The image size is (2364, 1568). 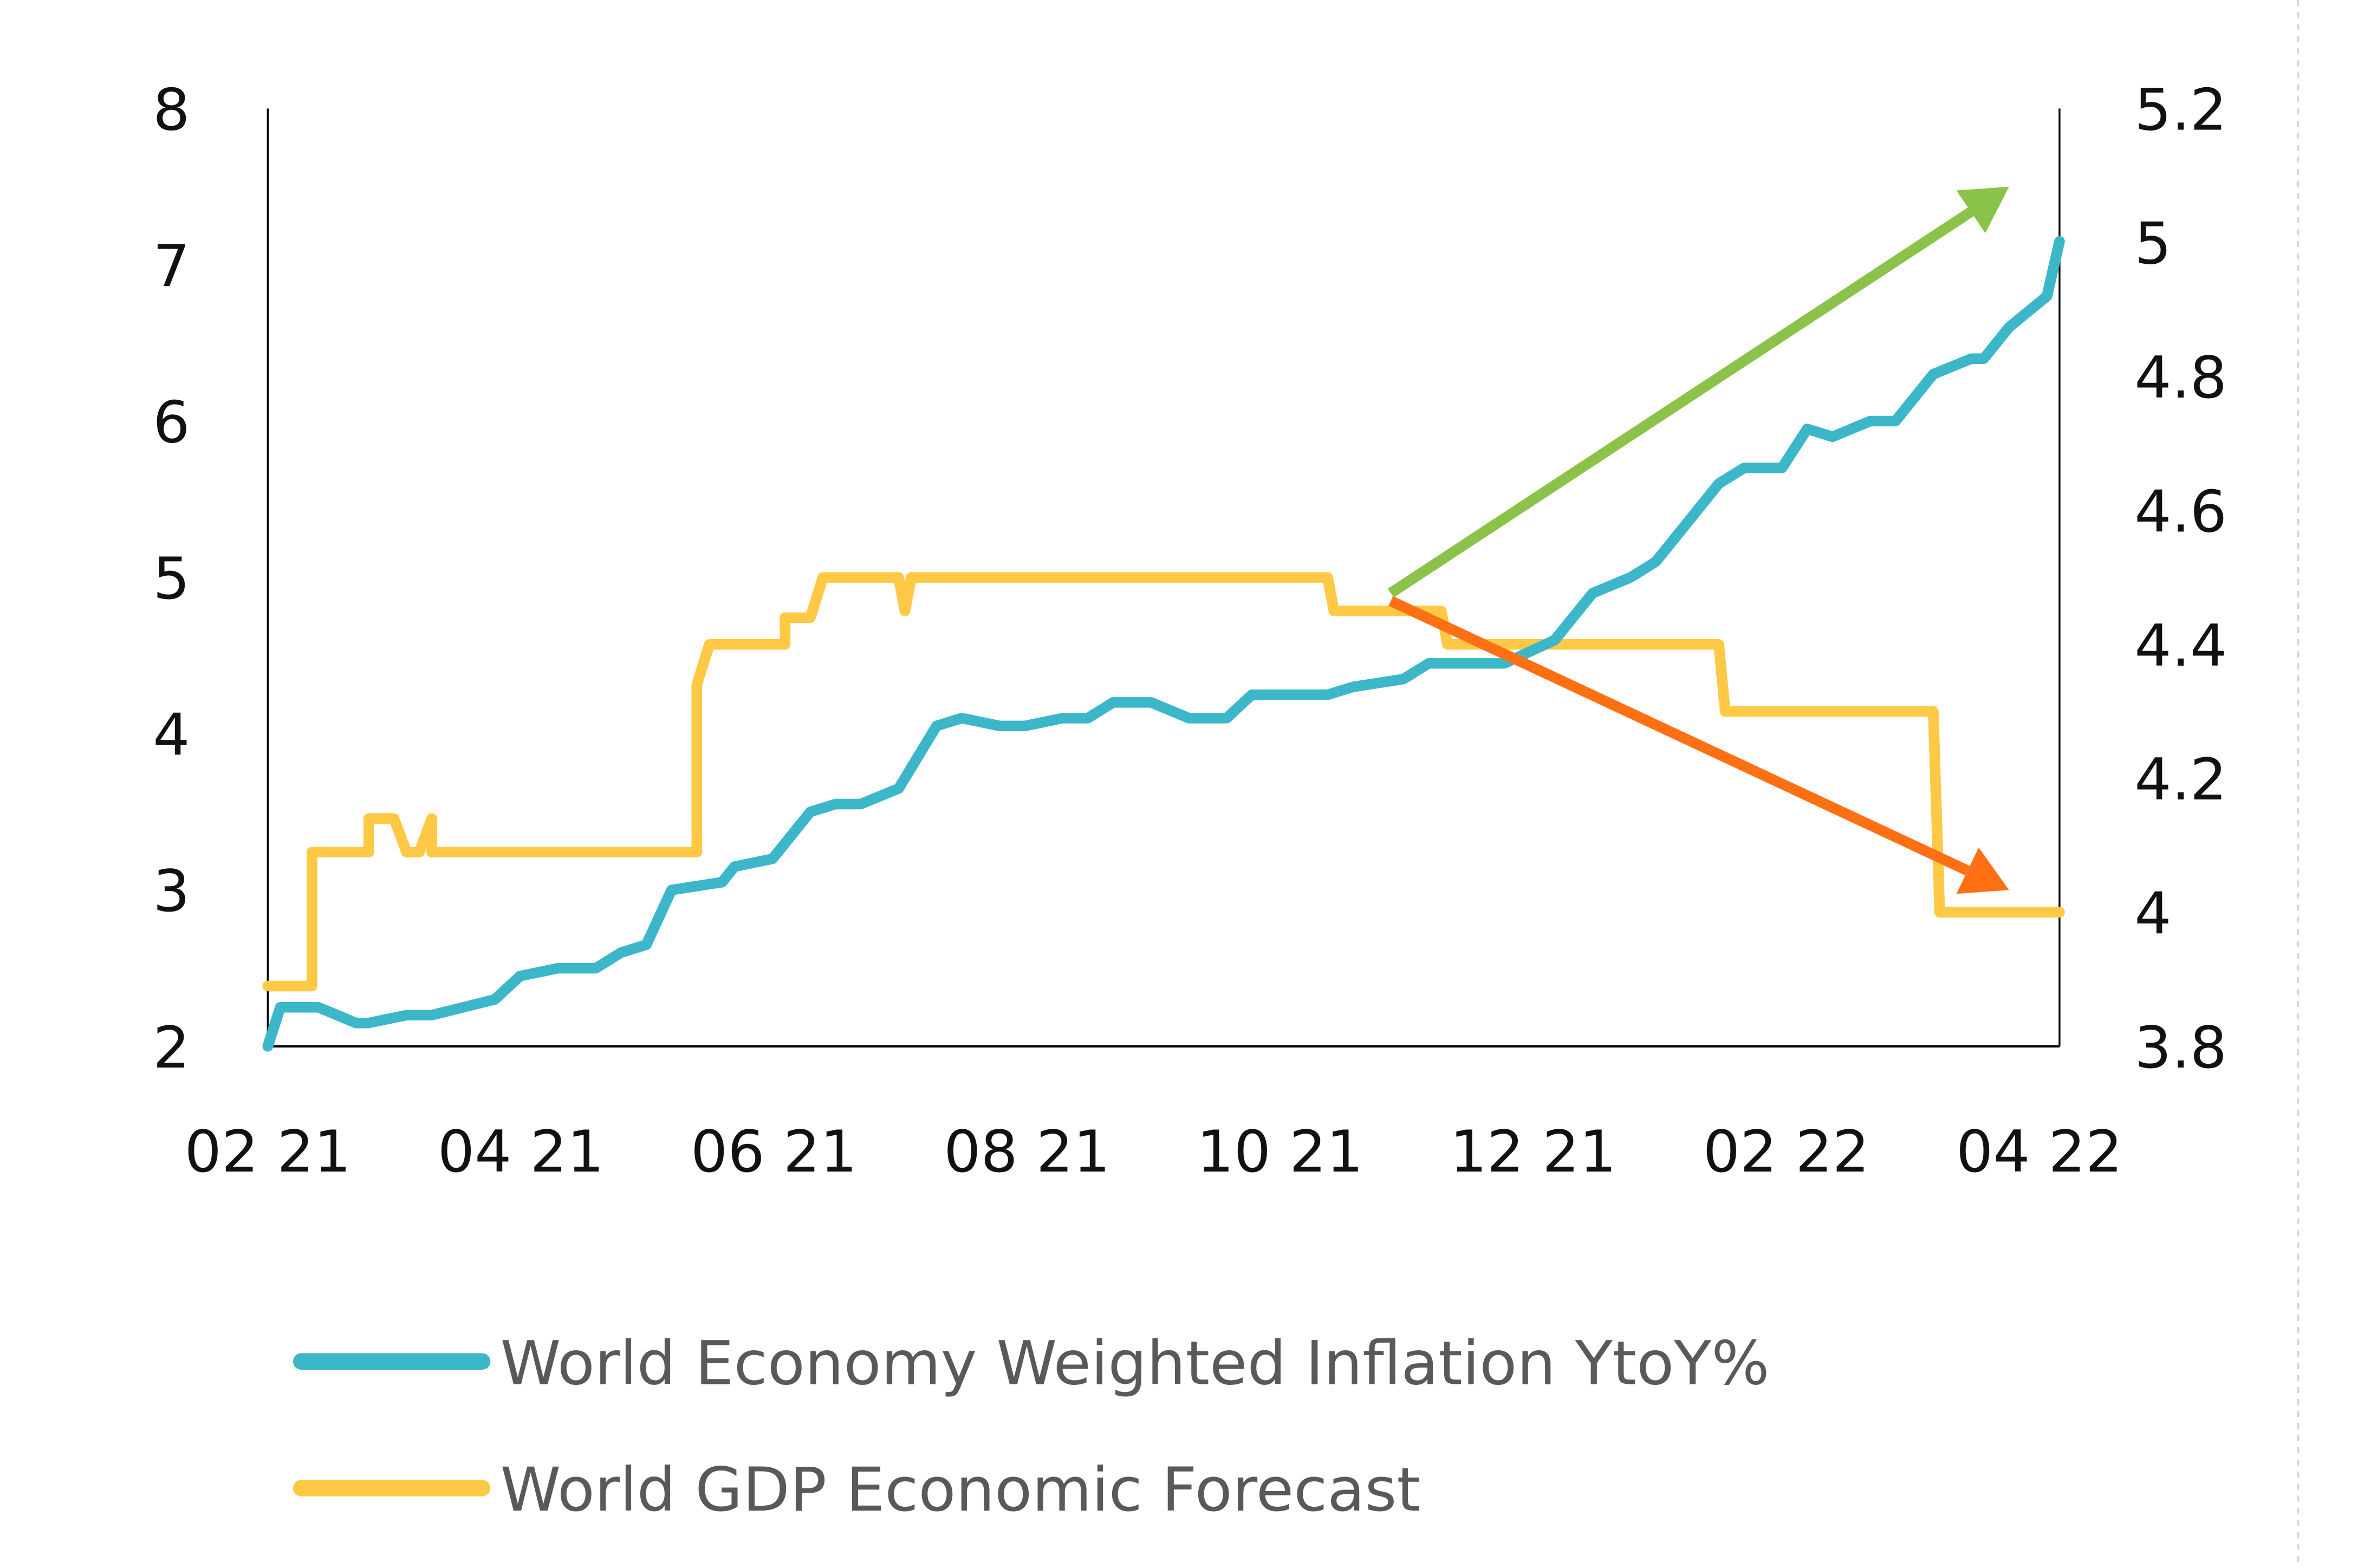 What do you see at coordinates (1982, 210) in the screenshot?
I see `arrowhead-up-icon` at bounding box center [1982, 210].